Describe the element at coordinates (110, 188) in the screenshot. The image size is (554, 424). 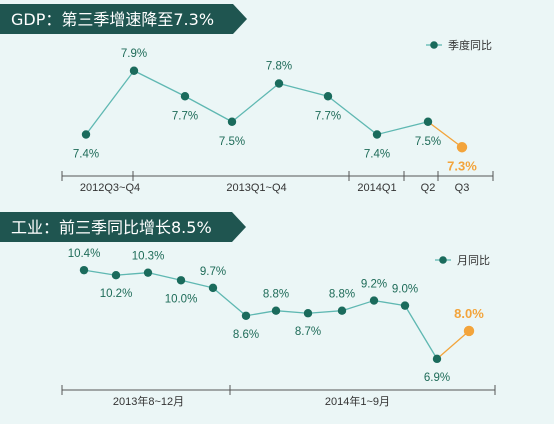
I see `period-label: 2012Q3~Q4` at that location.